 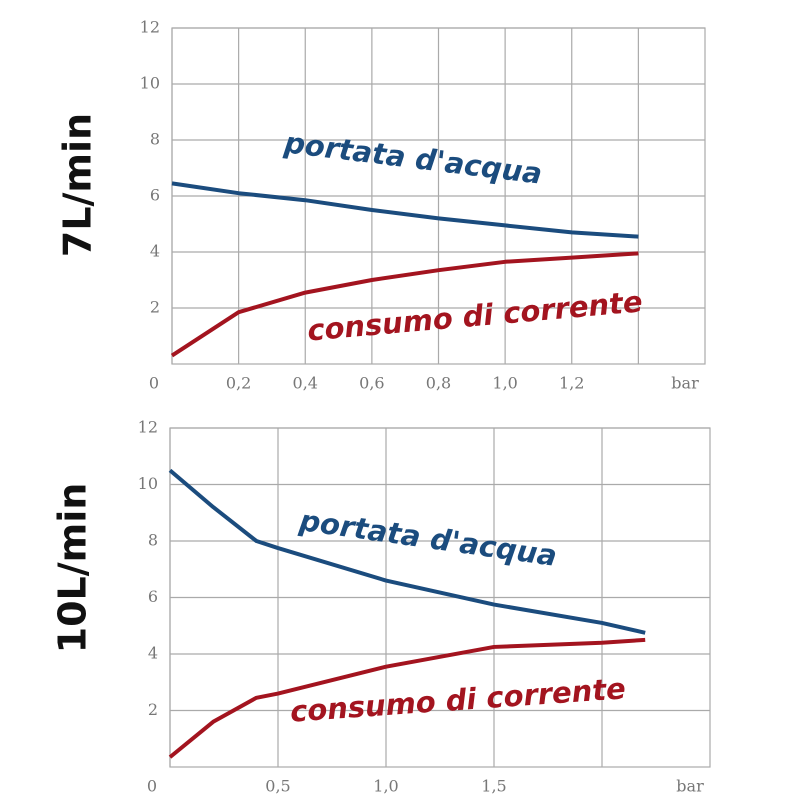 What do you see at coordinates (428, 538) in the screenshot?
I see `series-label: portata d'acqua` at bounding box center [428, 538].